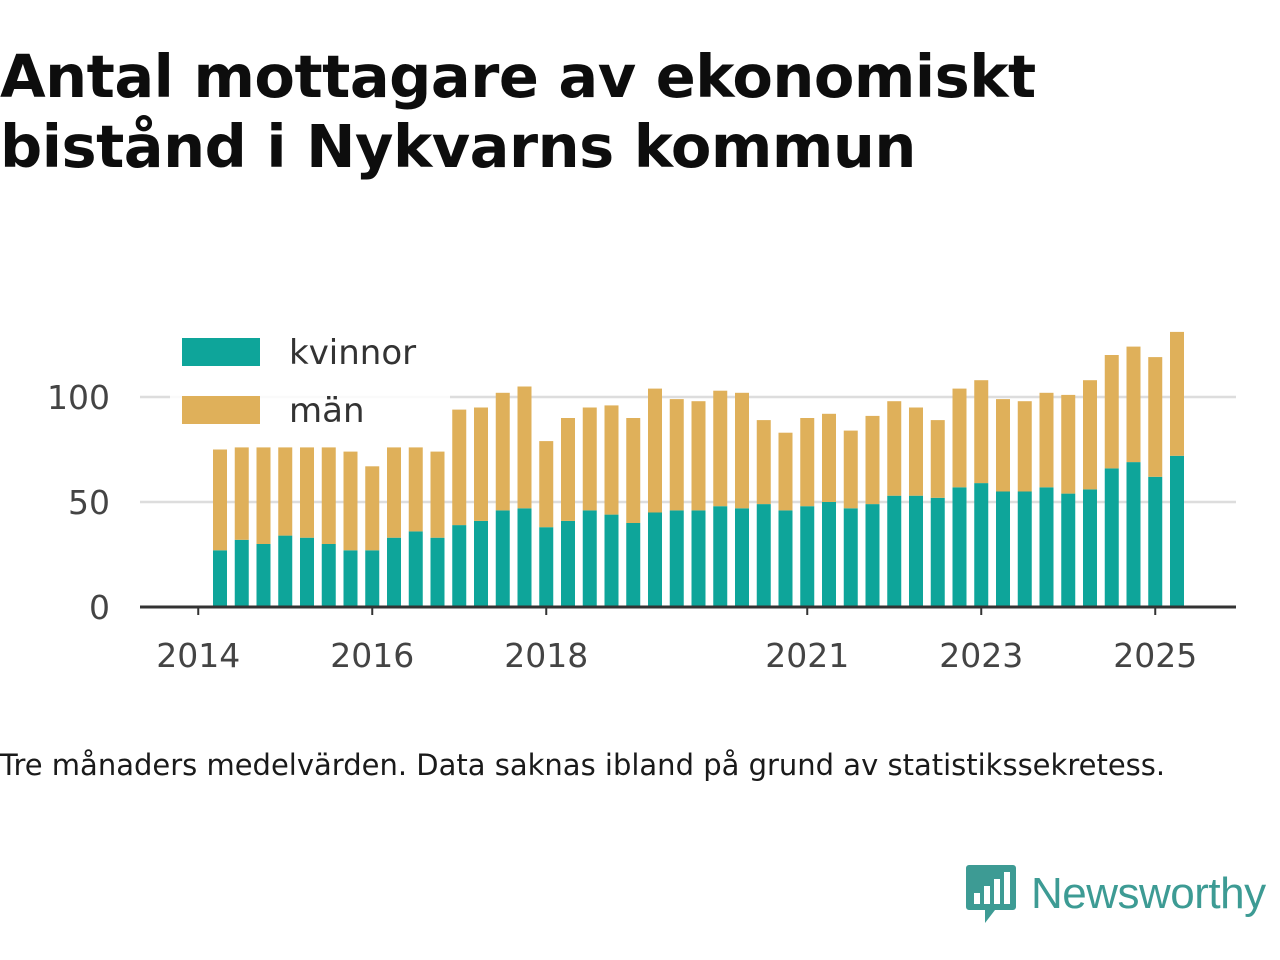  What do you see at coordinates (676, 641) in the screenshot?
I see `x-axis-ticks: 2014 2016 2018 2021 2023 2025` at bounding box center [676, 641].